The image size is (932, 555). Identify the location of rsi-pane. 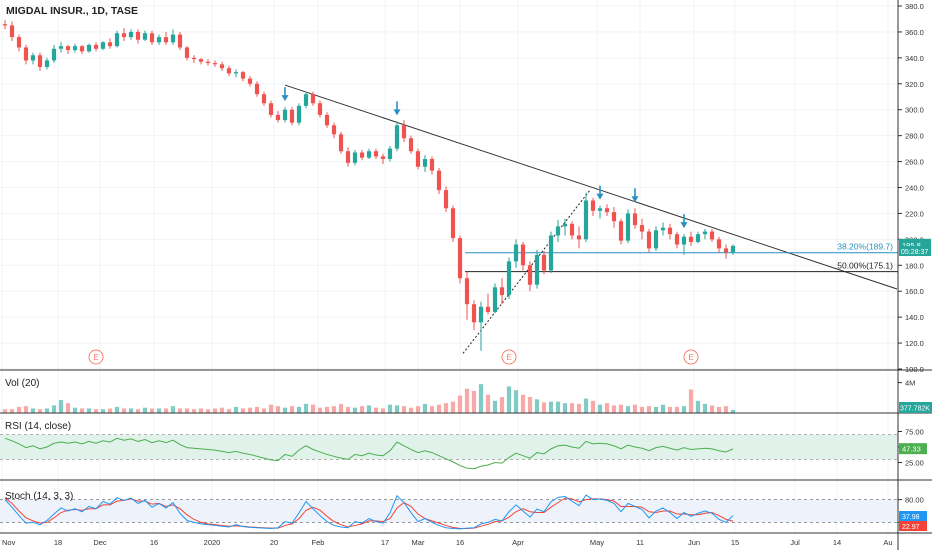
(449, 452).